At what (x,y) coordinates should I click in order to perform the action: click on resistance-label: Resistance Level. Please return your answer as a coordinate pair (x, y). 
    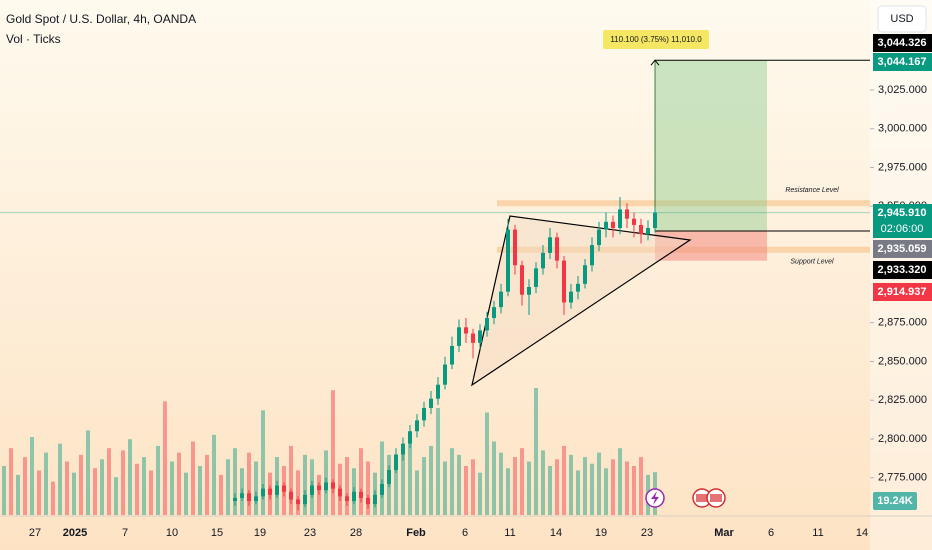
    Looking at the image, I should click on (812, 190).